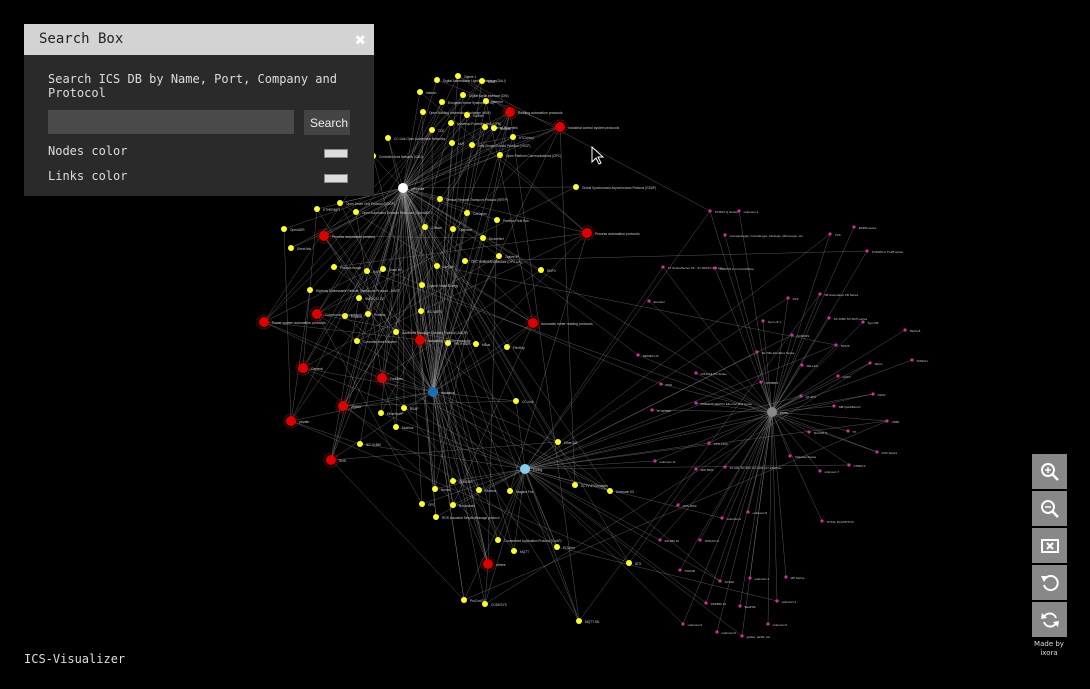  I want to click on vendor-node: unknown 2, so click(730, 518).